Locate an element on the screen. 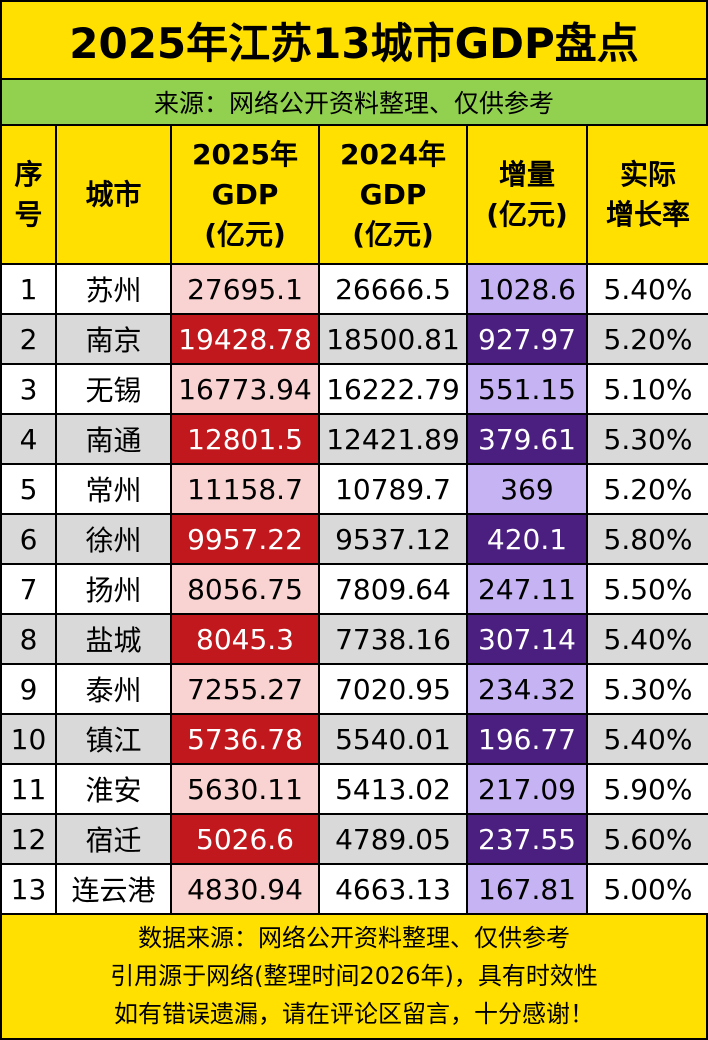 The image size is (708, 1040). table-cell: 13 is located at coordinates (28, 889).